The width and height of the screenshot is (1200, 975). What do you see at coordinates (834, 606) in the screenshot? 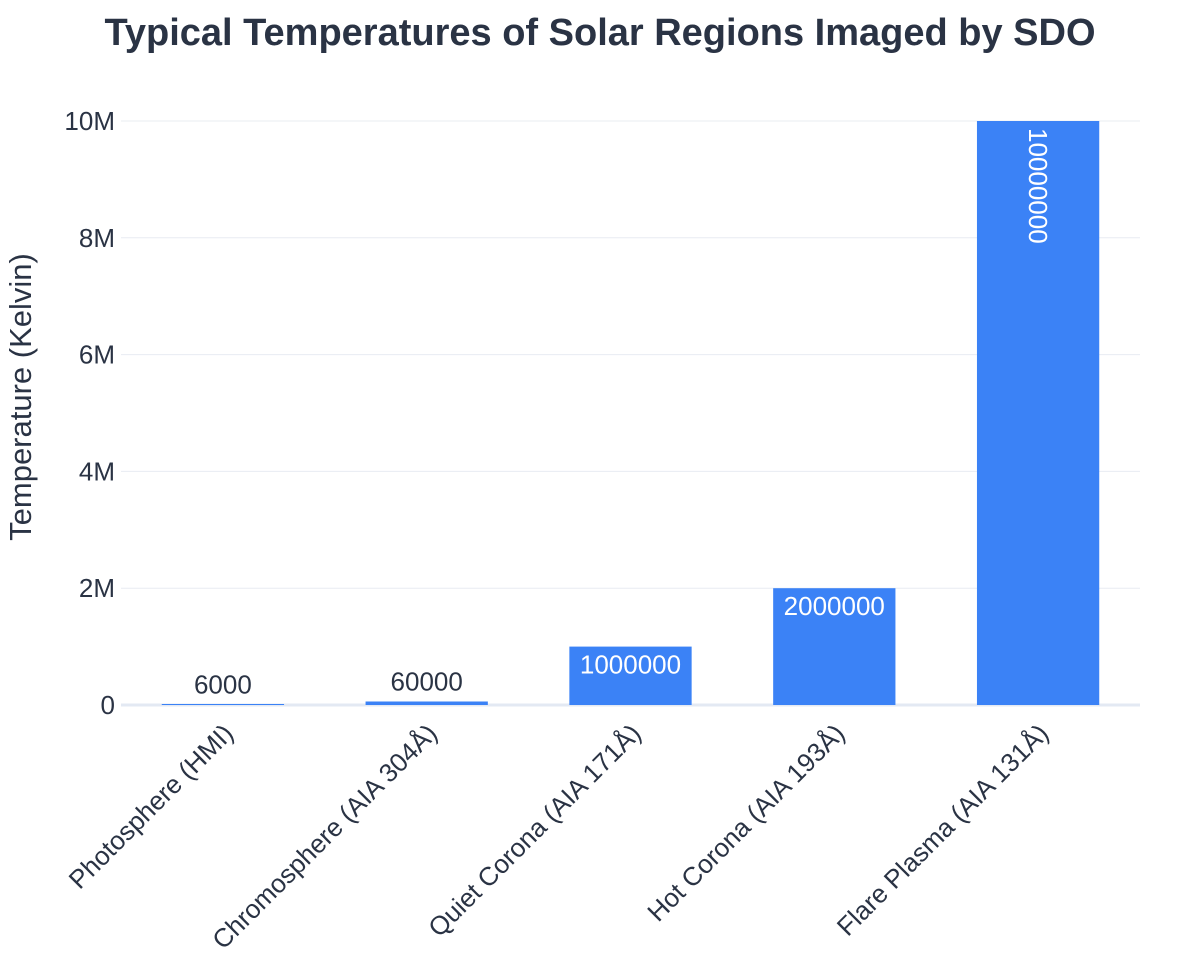
I see `data-label: 2000000` at bounding box center [834, 606].